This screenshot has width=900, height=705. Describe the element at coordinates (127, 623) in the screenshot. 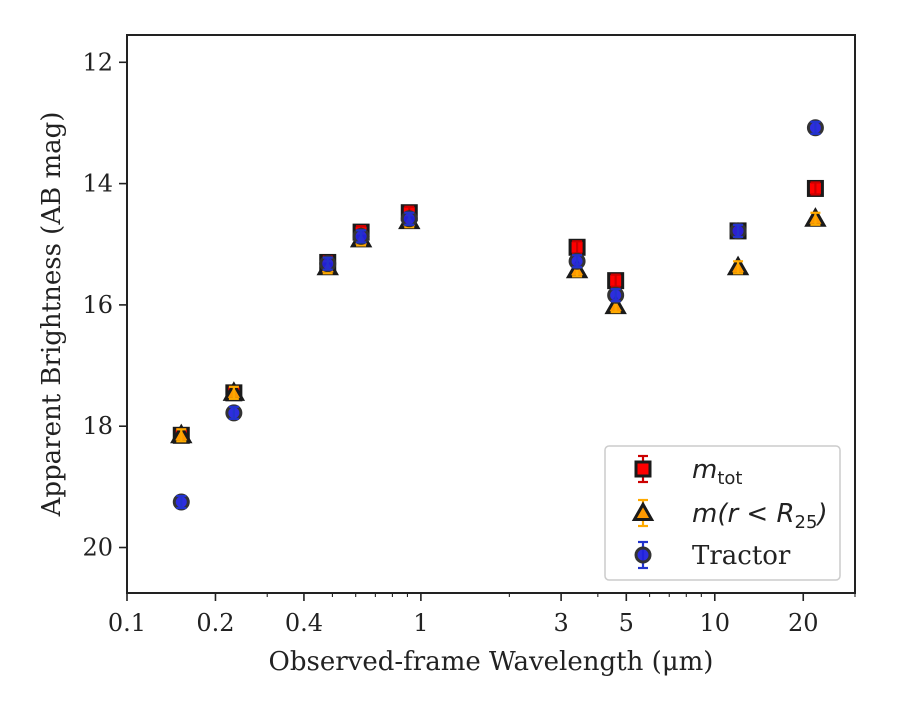

I see `x-tick-label: 0.1` at that location.